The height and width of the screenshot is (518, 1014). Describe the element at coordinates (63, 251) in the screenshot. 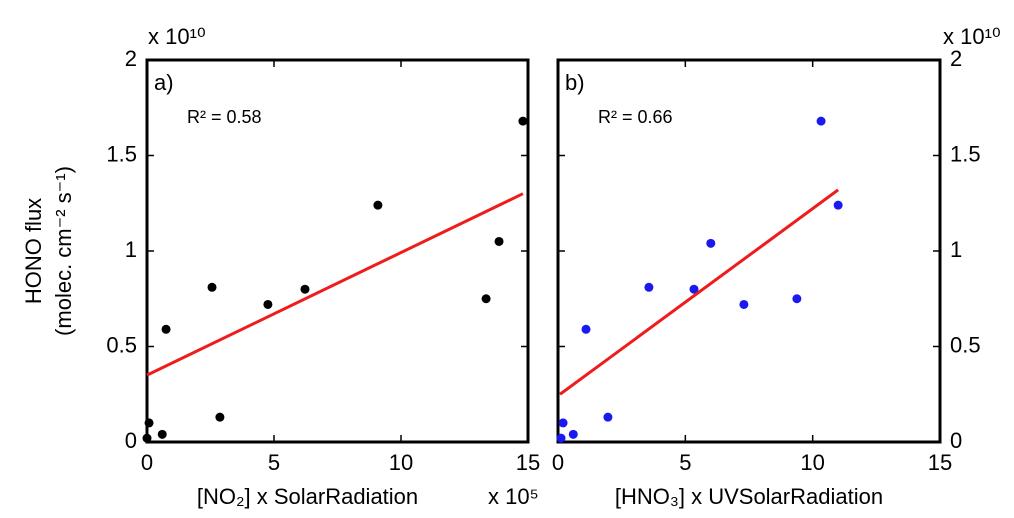

I see `y-axis-label: (molec. cm⁻² s⁻¹)` at that location.